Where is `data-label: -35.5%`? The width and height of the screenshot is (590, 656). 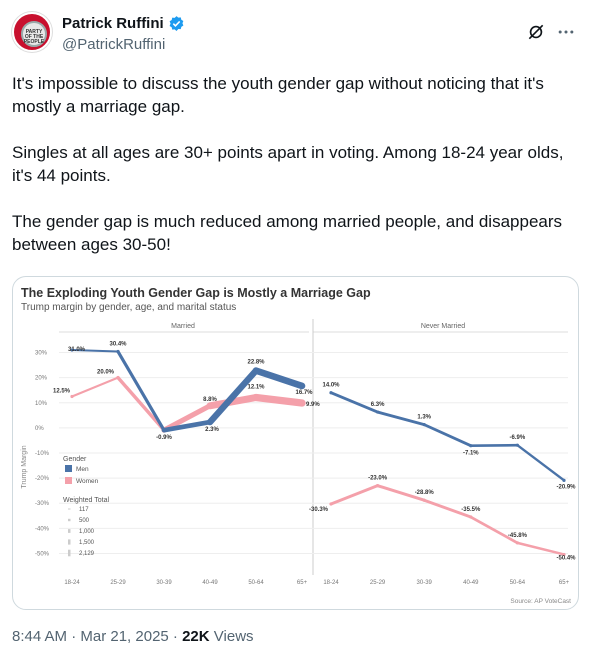 data-label: -35.5% is located at coordinates (471, 510).